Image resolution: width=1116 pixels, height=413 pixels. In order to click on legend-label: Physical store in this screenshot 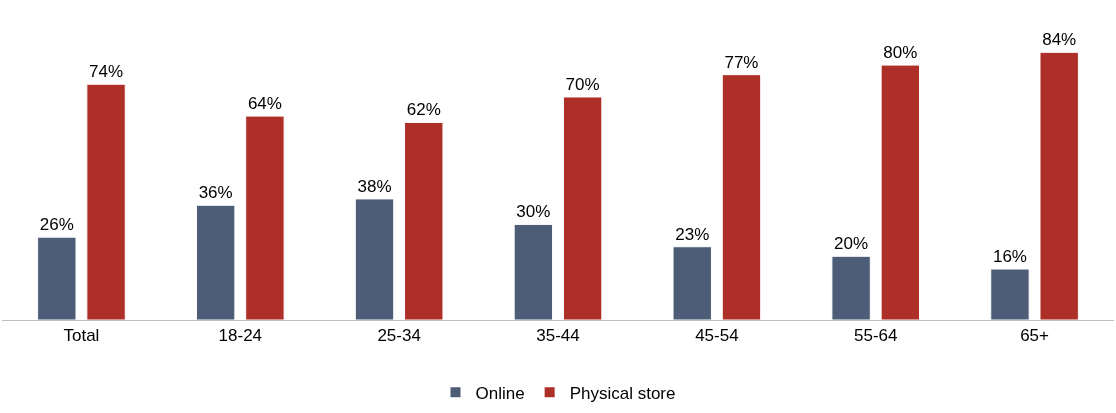, I will do `click(622, 393)`.